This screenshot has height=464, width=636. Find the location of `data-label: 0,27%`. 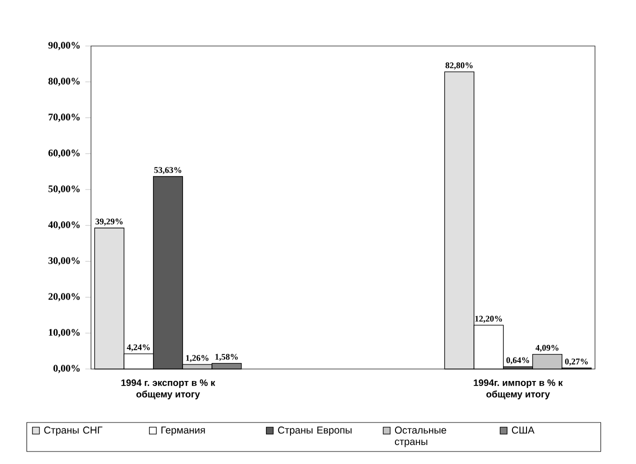

data-label: 0,27% is located at coordinates (576, 362).